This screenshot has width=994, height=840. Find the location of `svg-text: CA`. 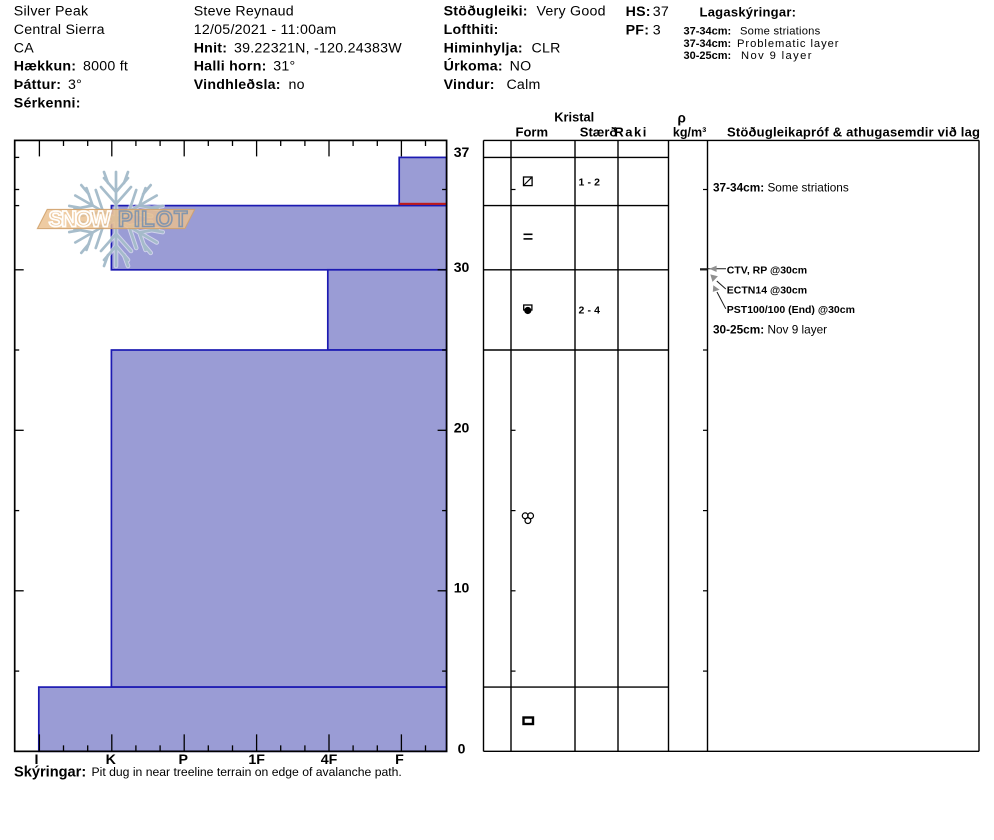

svg-text: CA is located at coordinates (24, 48).